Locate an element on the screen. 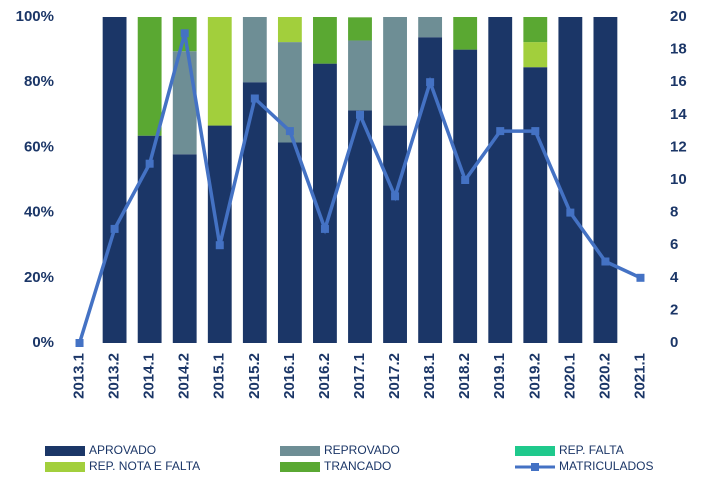 This screenshot has width=718, height=478. legend-label: APROVADO is located at coordinates (122, 450).